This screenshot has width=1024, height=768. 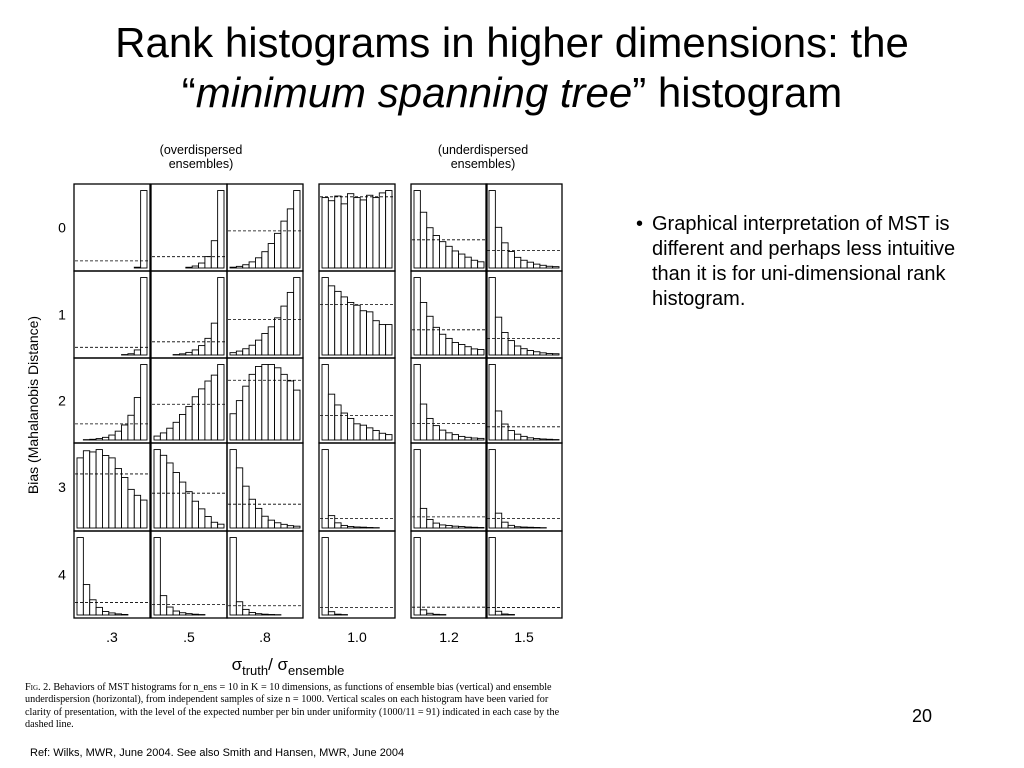 What do you see at coordinates (62, 487) in the screenshot?
I see `row-tick-label: 3` at bounding box center [62, 487].